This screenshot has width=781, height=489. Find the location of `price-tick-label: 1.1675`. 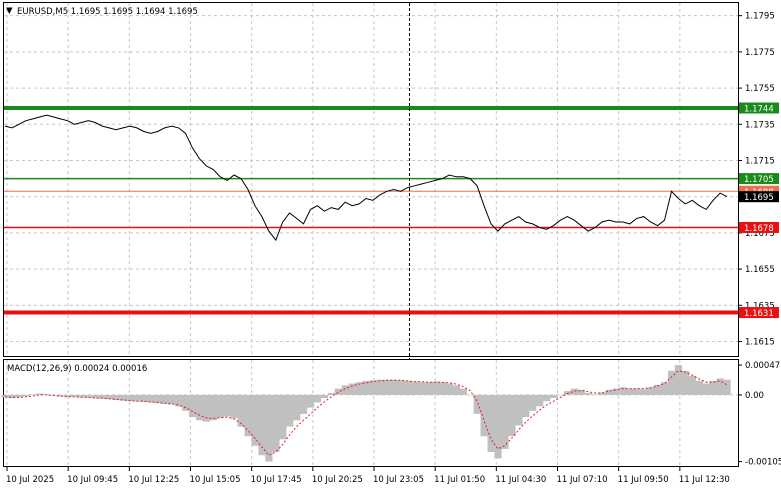

price-tick-label: 1.1675 is located at coordinates (760, 234).